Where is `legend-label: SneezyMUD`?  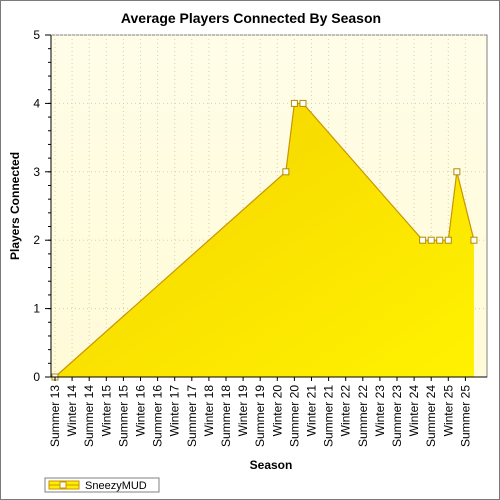
legend-label: SneezyMUD is located at coordinates (116, 486).